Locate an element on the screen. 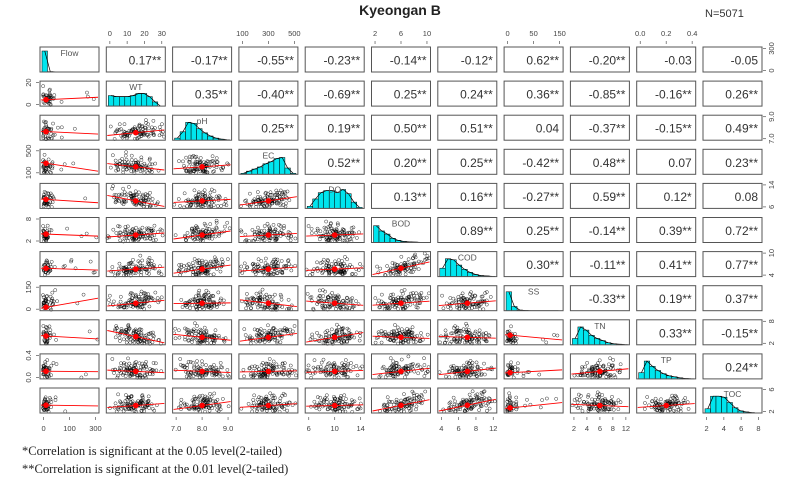  panel-Flow-WT: 0.17** is located at coordinates (135, 59).